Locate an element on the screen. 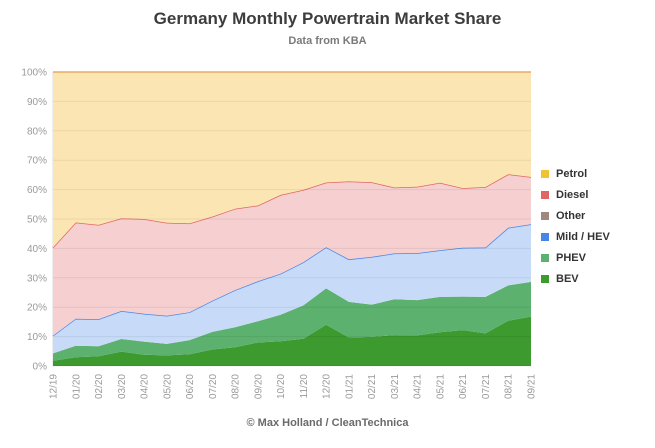 The height and width of the screenshot is (448, 655). legend-item-bev: BEV is located at coordinates (575, 278).